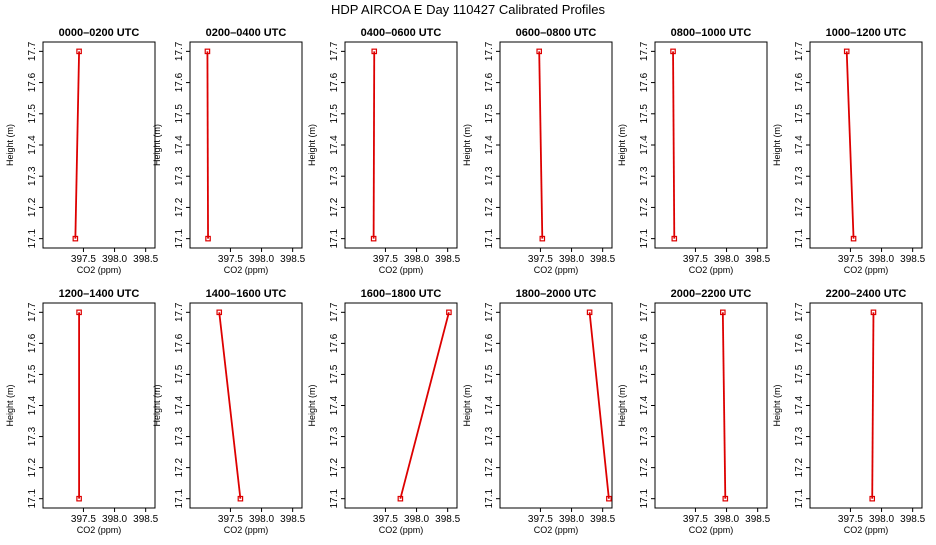  Describe the element at coordinates (866, 33) in the screenshot. I see `panel-title: 1000–1200 UTC` at that location.